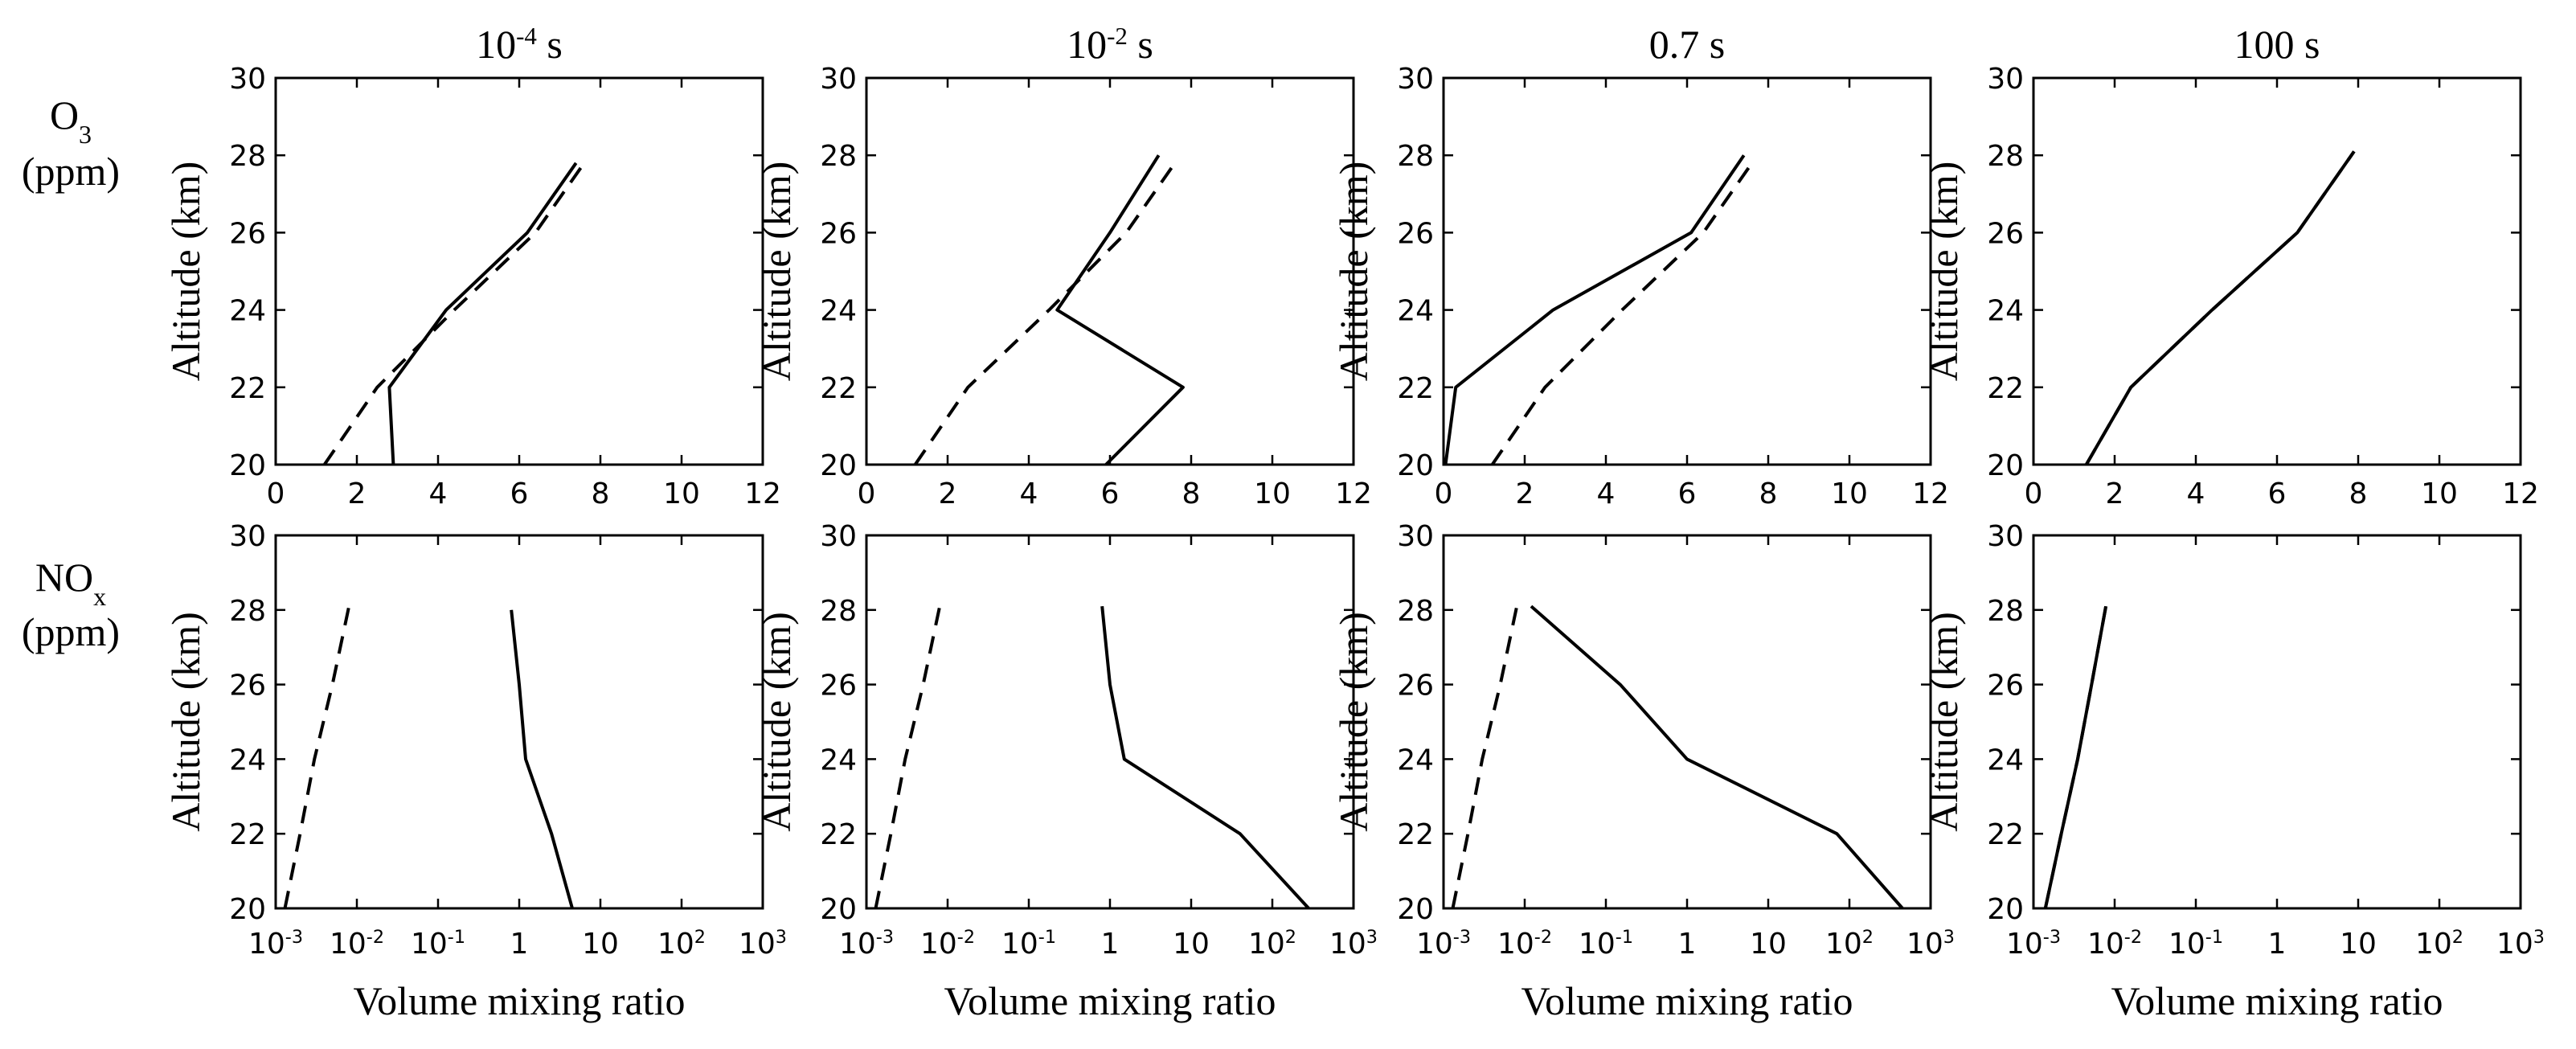 The image size is (2576, 1049). What do you see at coordinates (357, 493) in the screenshot?
I see `x-tick-label: 2` at bounding box center [357, 493].